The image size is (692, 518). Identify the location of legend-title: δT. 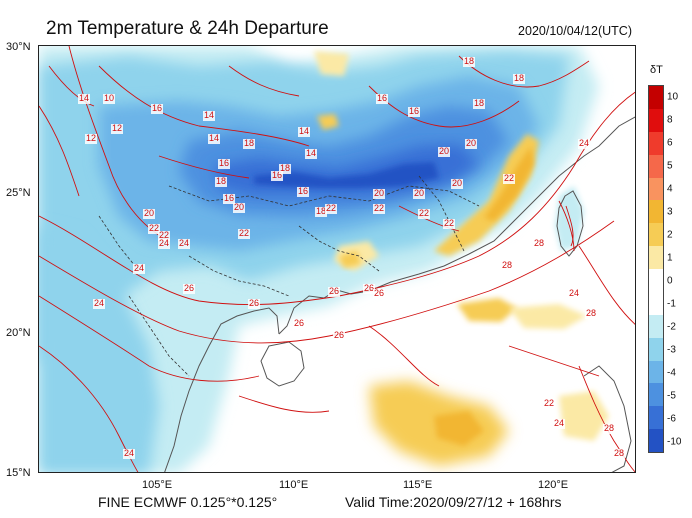
(656, 70).